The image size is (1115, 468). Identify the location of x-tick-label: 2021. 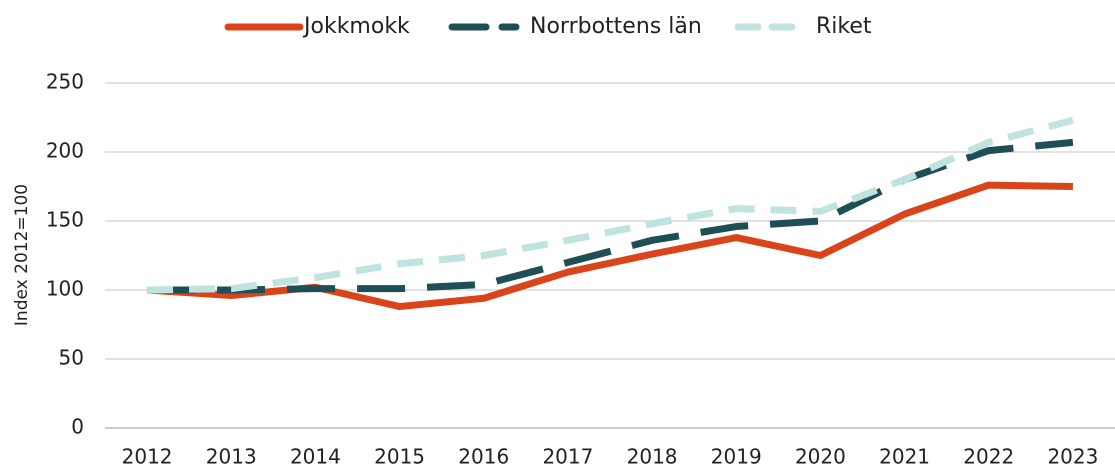
(904, 456).